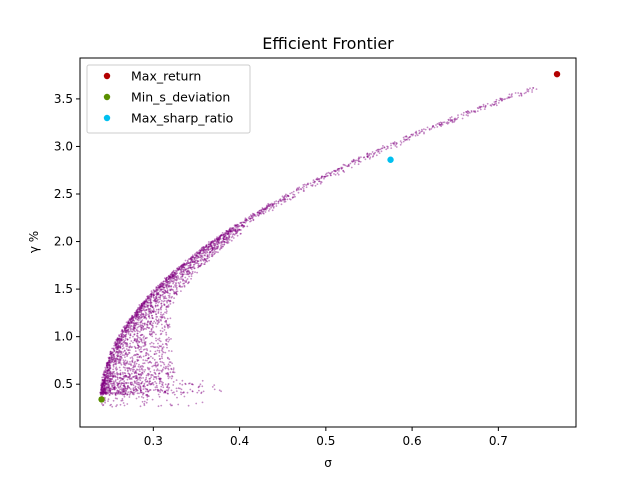 The image size is (640, 480). Describe the element at coordinates (325, 441) in the screenshot. I see `x-tick-label: 0.5` at that location.